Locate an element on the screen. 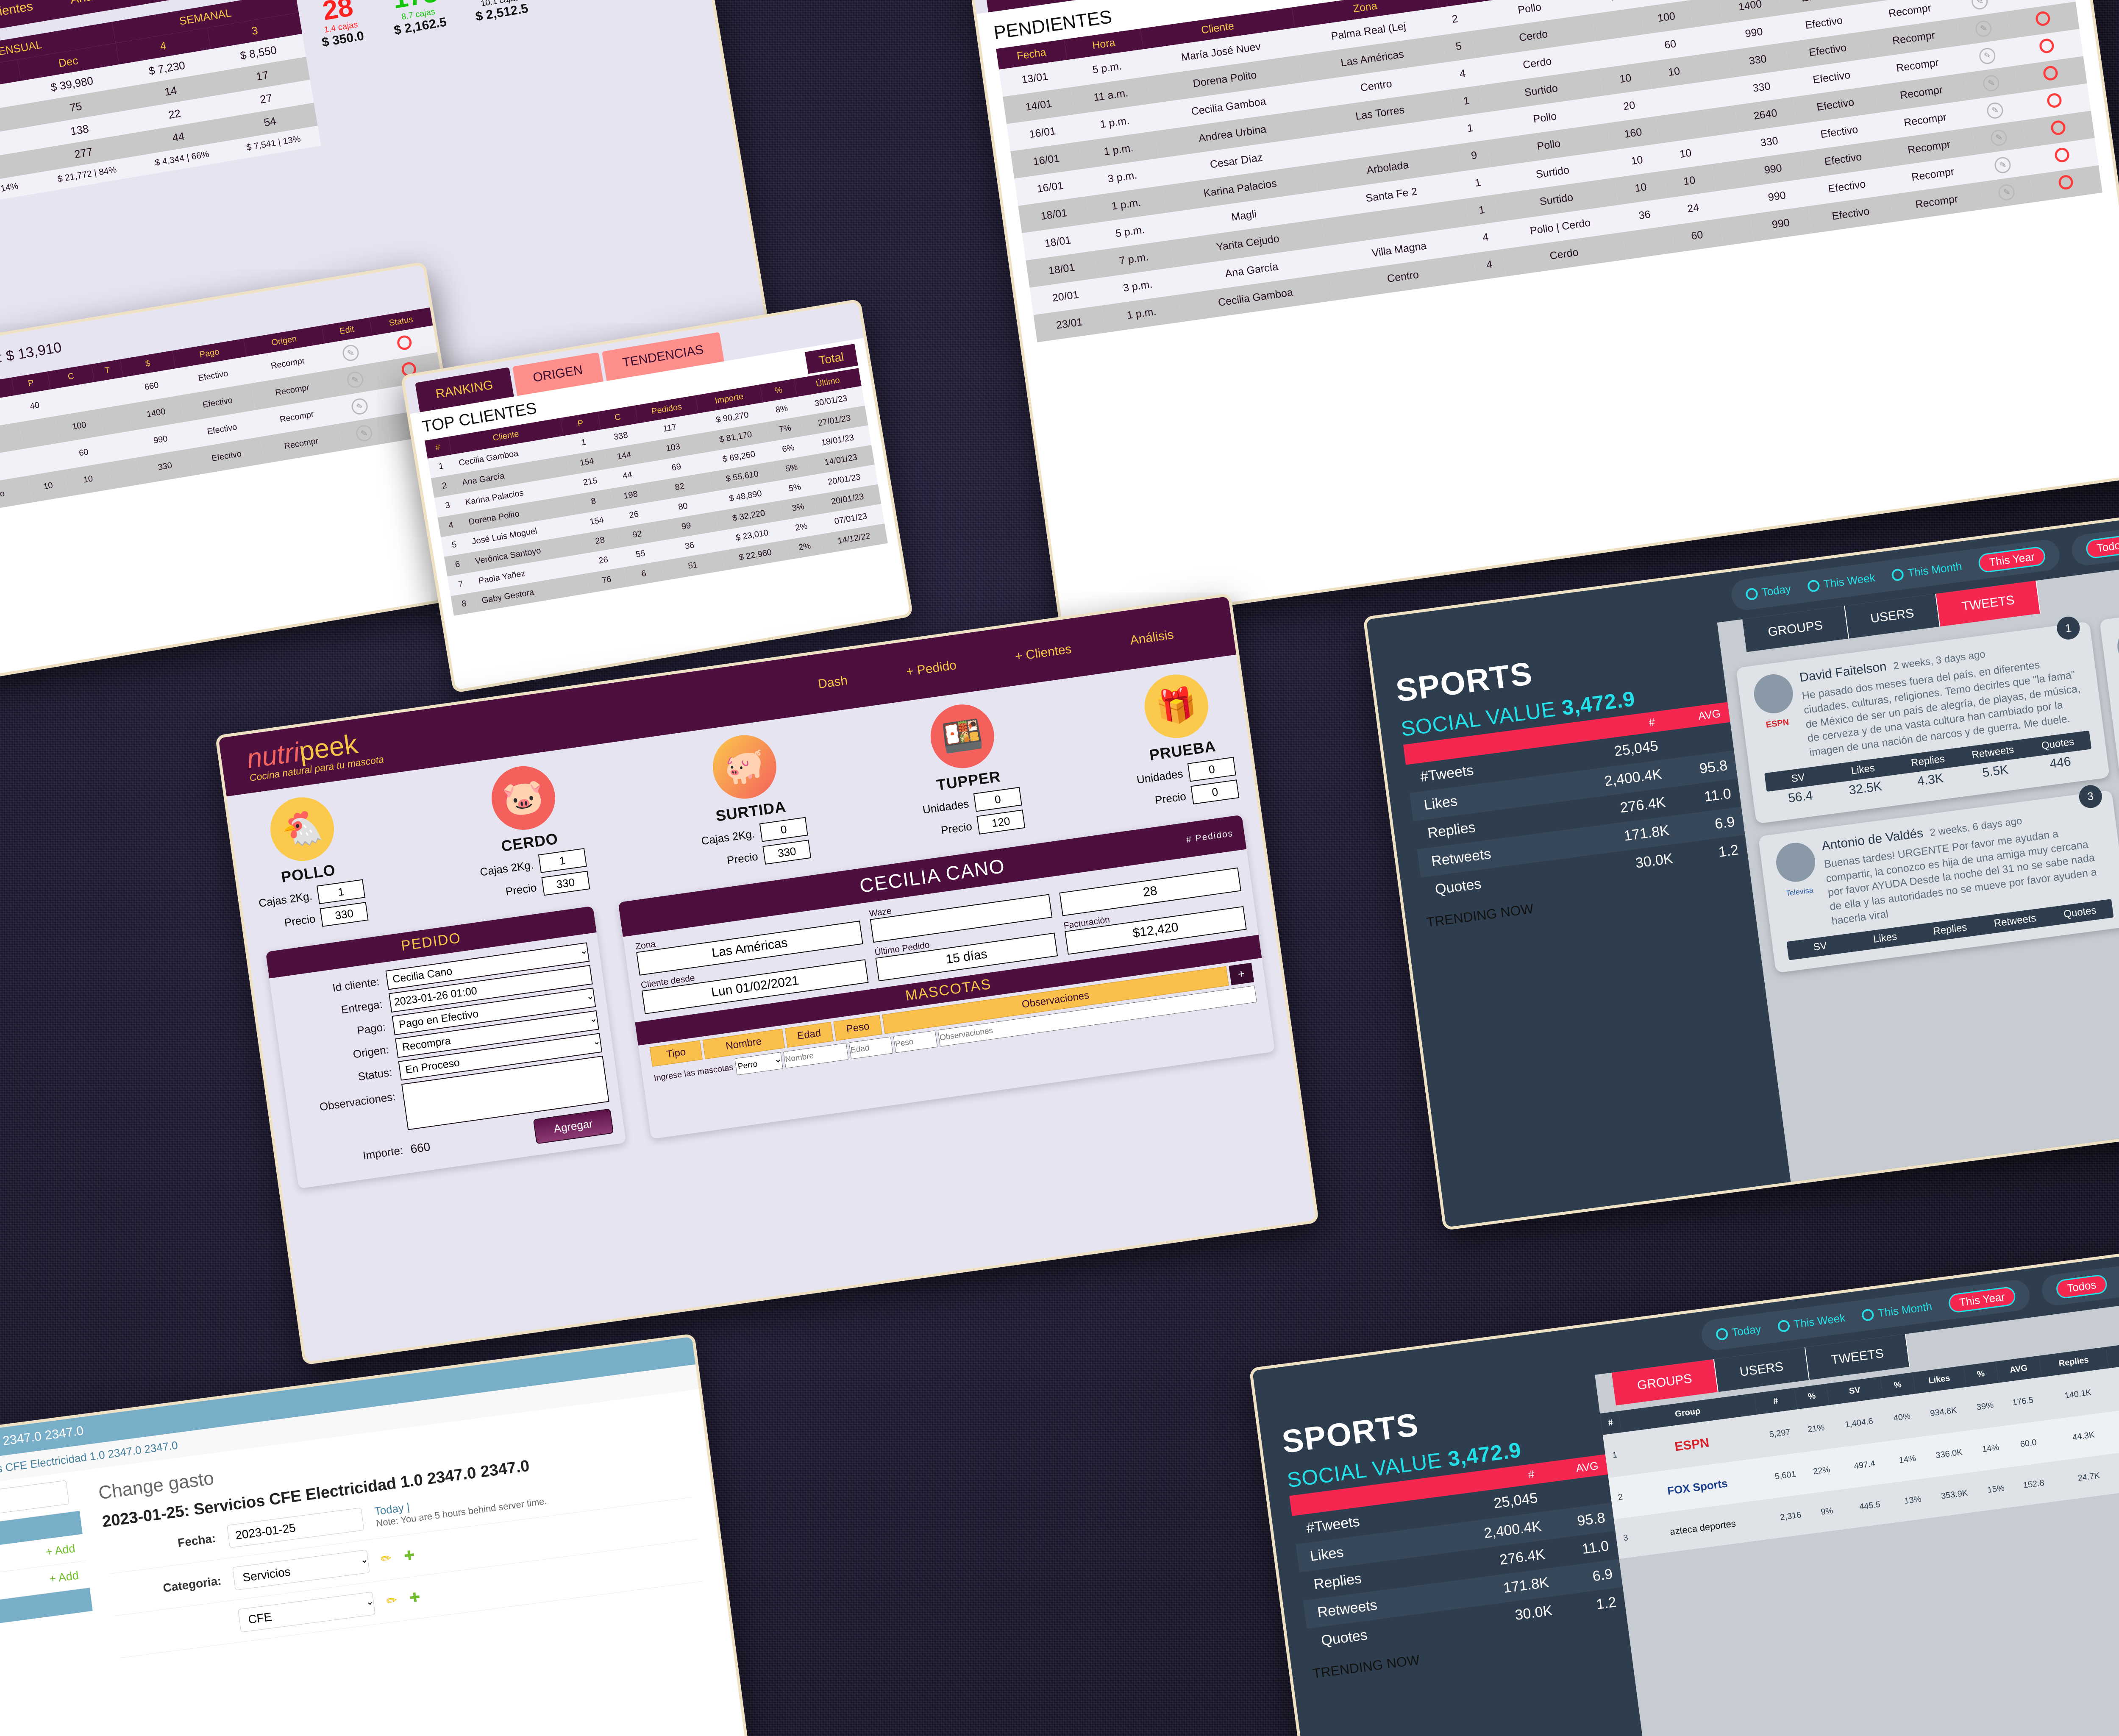 Image resolution: width=2119 pixels, height=1736 pixels. network-logo: Televisa is located at coordinates (1800, 891).